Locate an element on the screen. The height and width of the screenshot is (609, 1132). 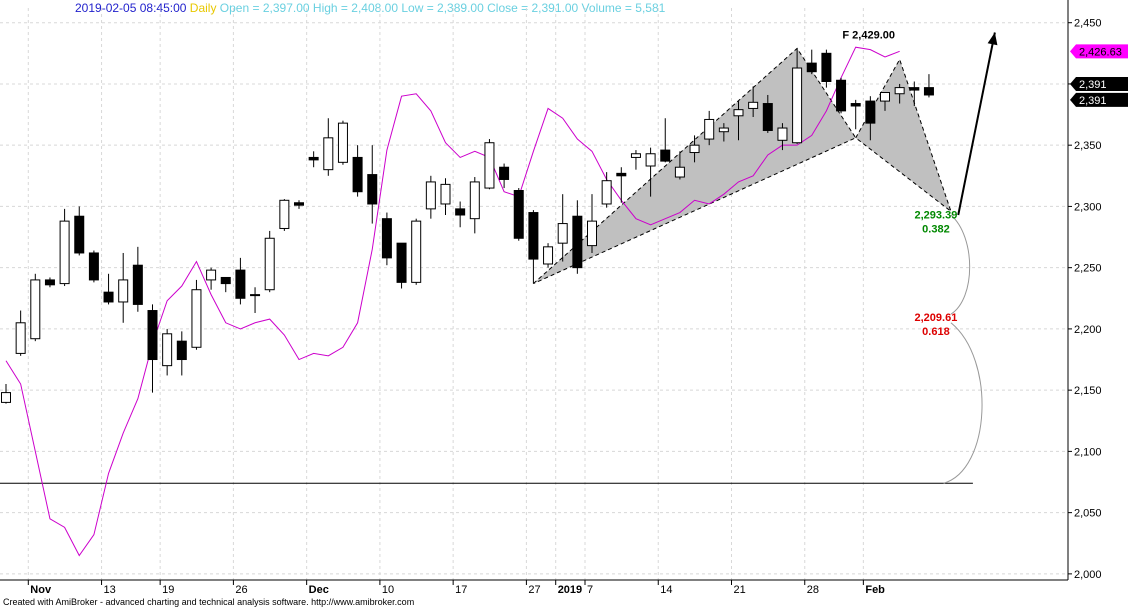
y-tick-label: 2,250 is located at coordinates (1088, 269).